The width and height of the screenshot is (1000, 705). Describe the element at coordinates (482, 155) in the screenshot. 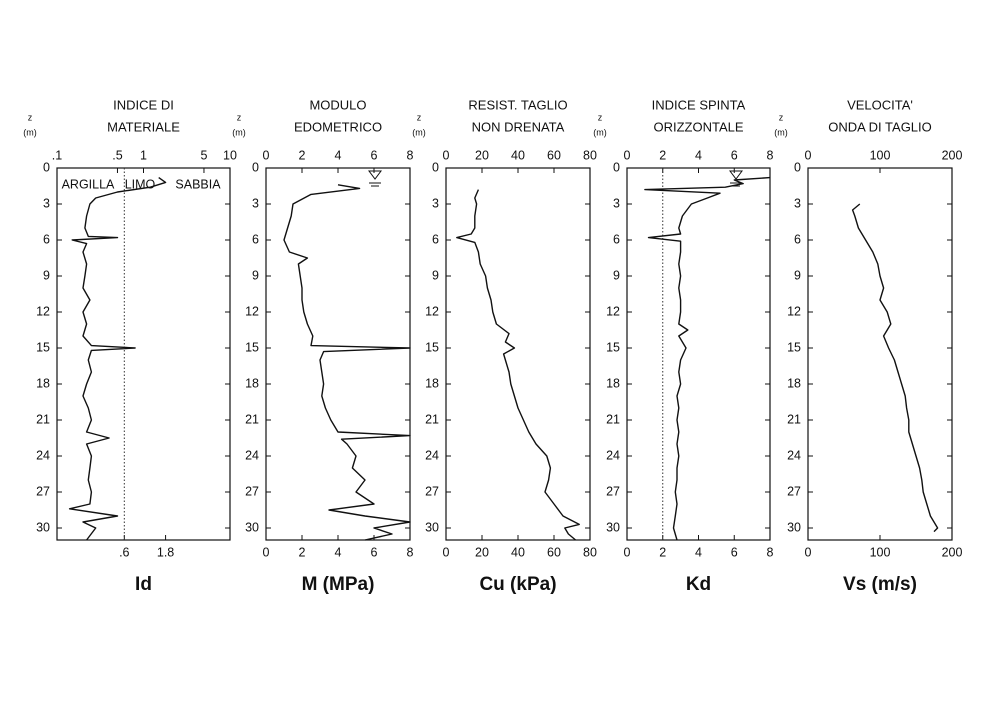

I see `x-tick-label: 20` at that location.